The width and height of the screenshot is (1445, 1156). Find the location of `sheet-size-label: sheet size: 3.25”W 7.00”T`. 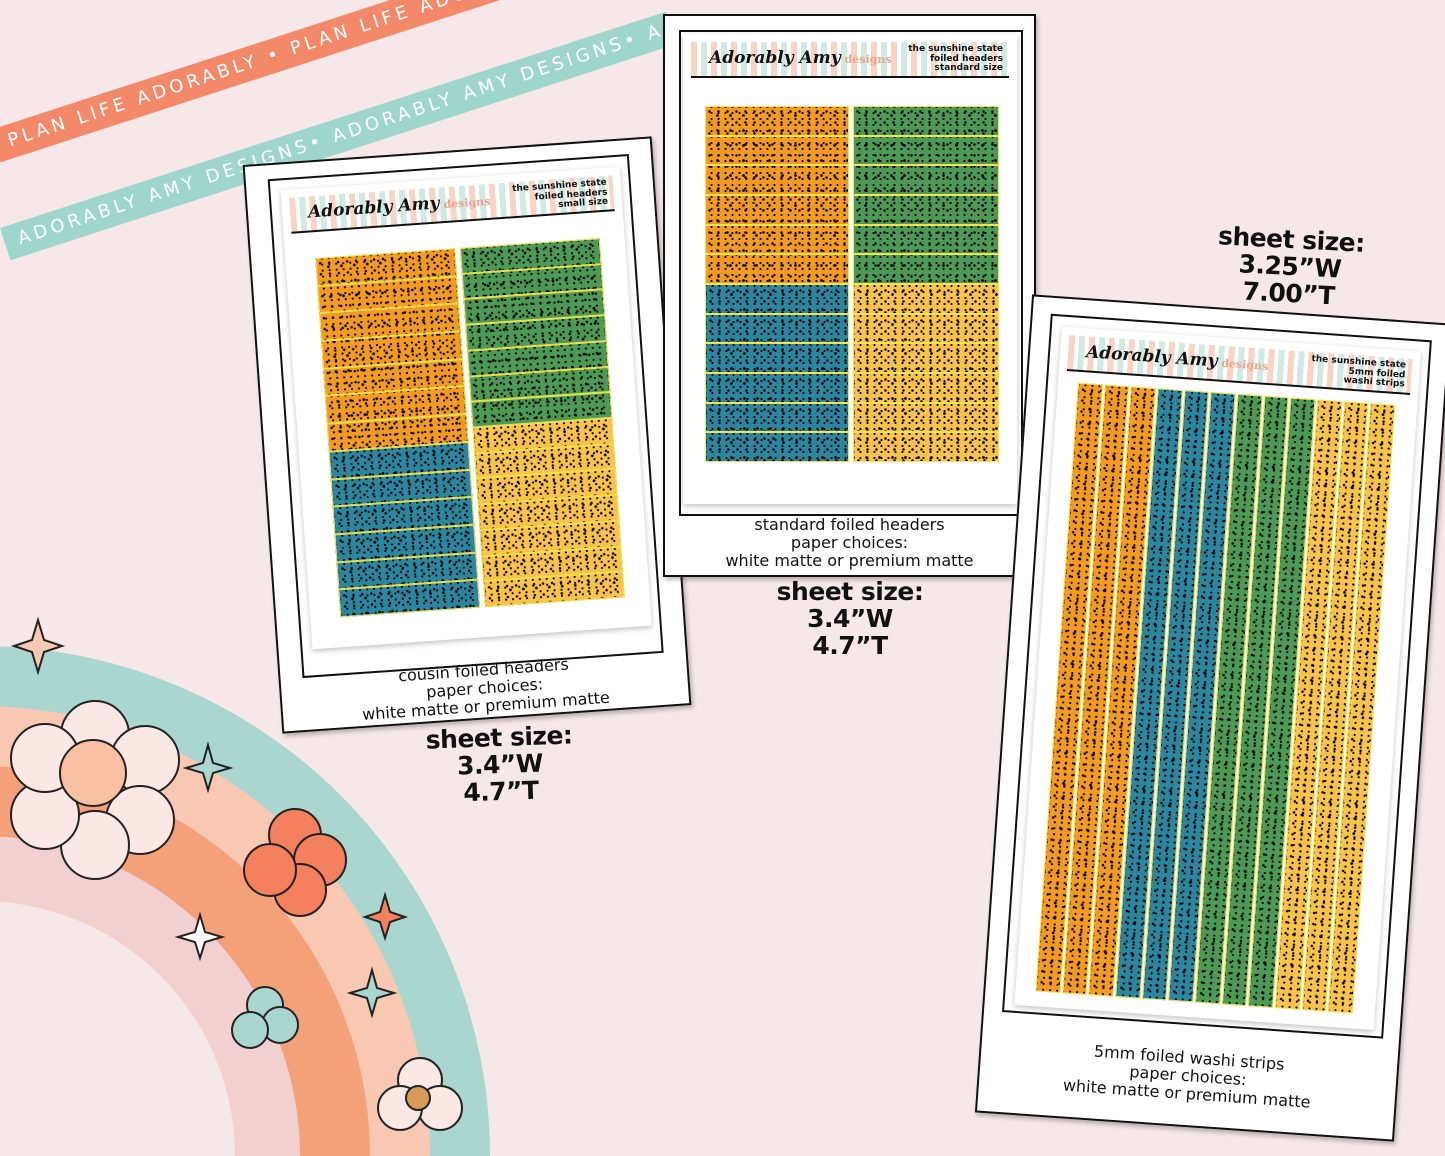

sheet-size-label: sheet size: 3.25”W 7.00”T is located at coordinates (1291, 266).